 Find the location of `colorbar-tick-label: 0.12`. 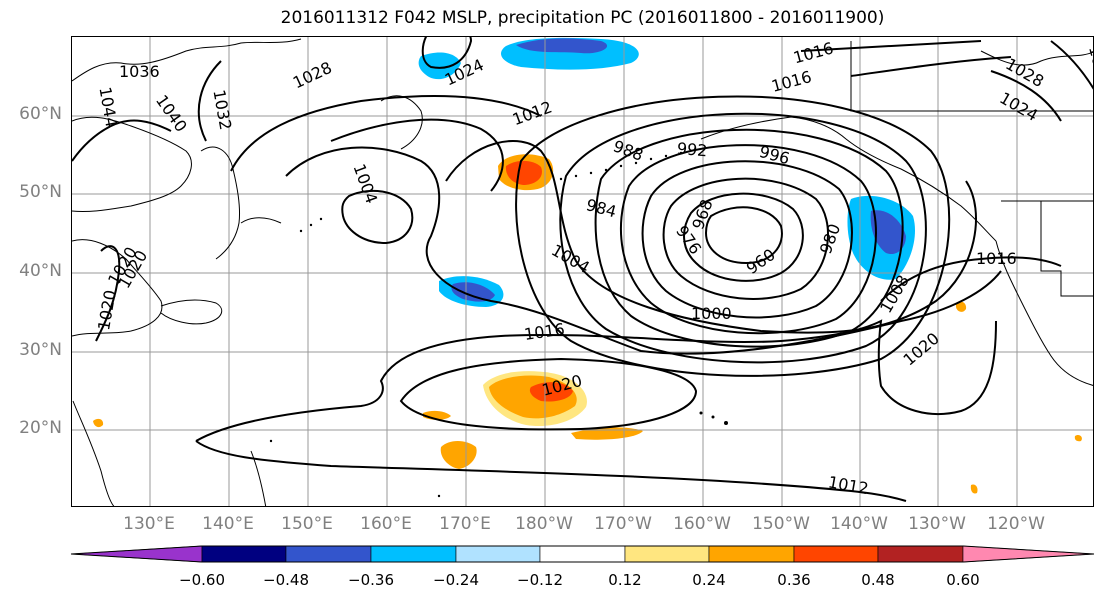

colorbar-tick-label: 0.12 is located at coordinates (625, 580).